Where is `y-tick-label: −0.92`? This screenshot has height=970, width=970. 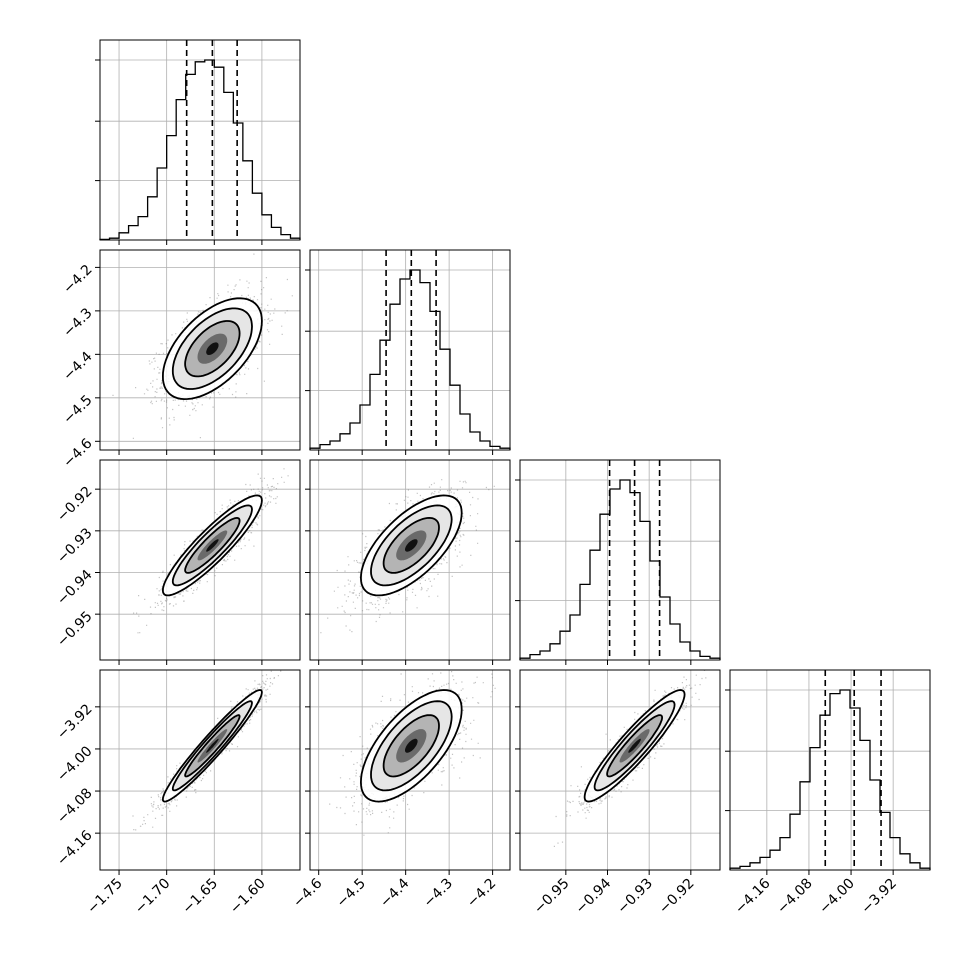
y-tick-label: −0.92 is located at coordinates (75, 505).